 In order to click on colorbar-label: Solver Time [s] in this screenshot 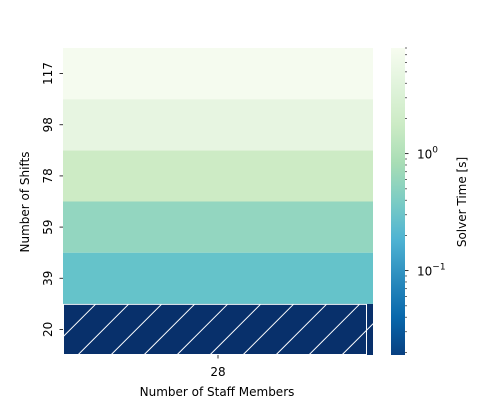, I will do `click(462, 202)`.